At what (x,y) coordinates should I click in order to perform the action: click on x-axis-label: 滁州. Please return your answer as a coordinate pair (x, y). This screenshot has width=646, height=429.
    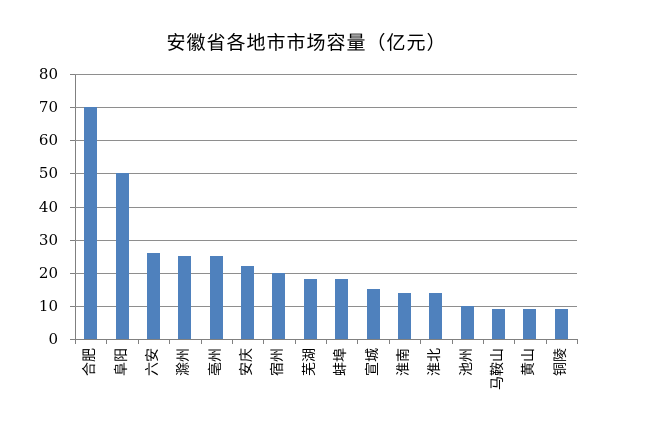
    Looking at the image, I should click on (184, 362).